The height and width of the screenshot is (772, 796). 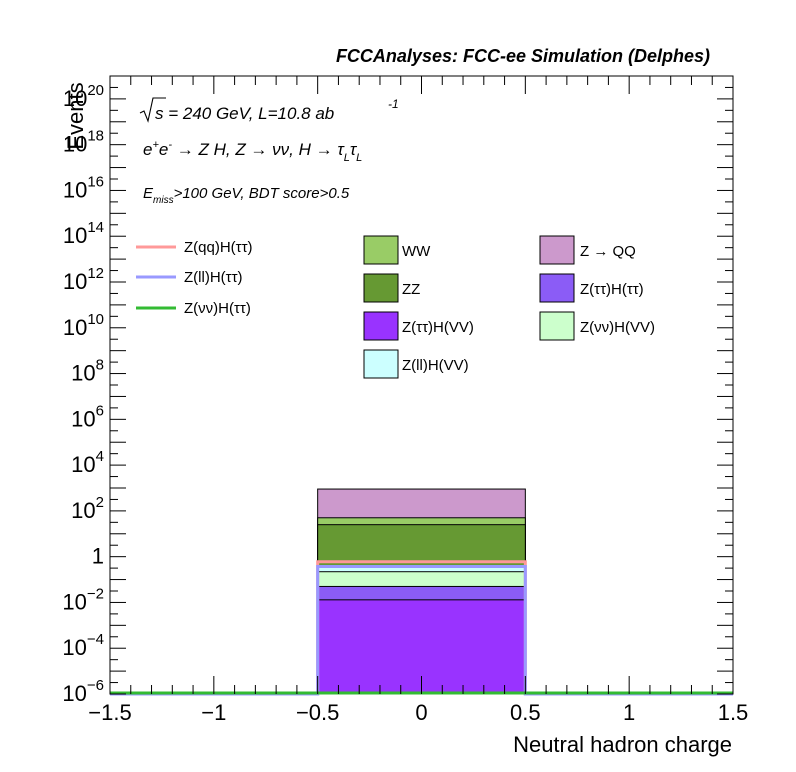 What do you see at coordinates (87, 371) in the screenshot?
I see `y-tick-label: 10⁸` at bounding box center [87, 371].